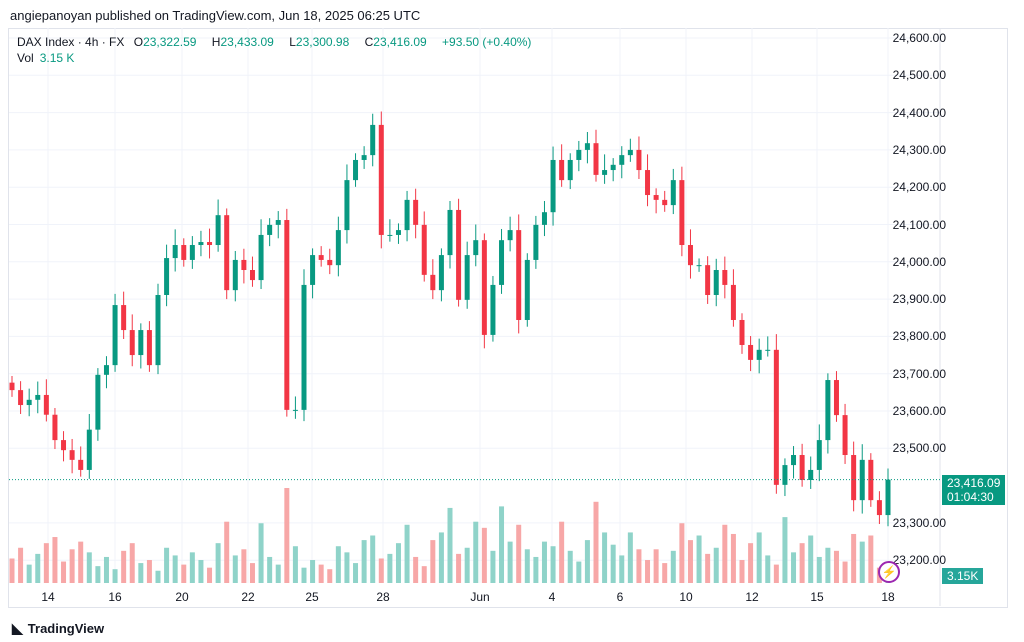 This screenshot has height=642, width=1024. I want to click on symbol-label: DAX Index · 4h · FX, so click(71, 42).